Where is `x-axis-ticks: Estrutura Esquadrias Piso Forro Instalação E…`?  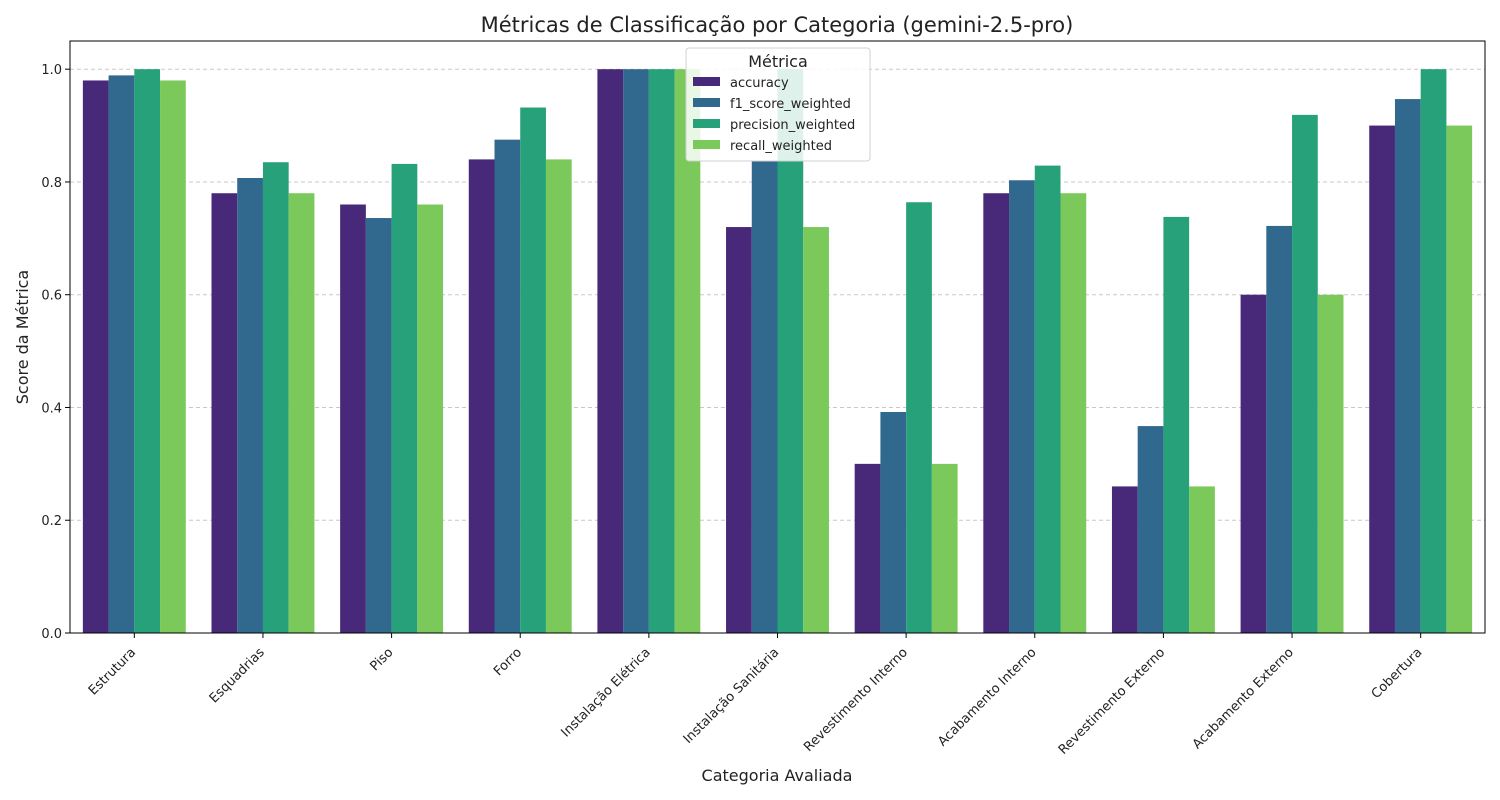
x-axis-ticks: Estrutura Esquadrias Piso Forro Instalação E… is located at coordinates (756, 695).